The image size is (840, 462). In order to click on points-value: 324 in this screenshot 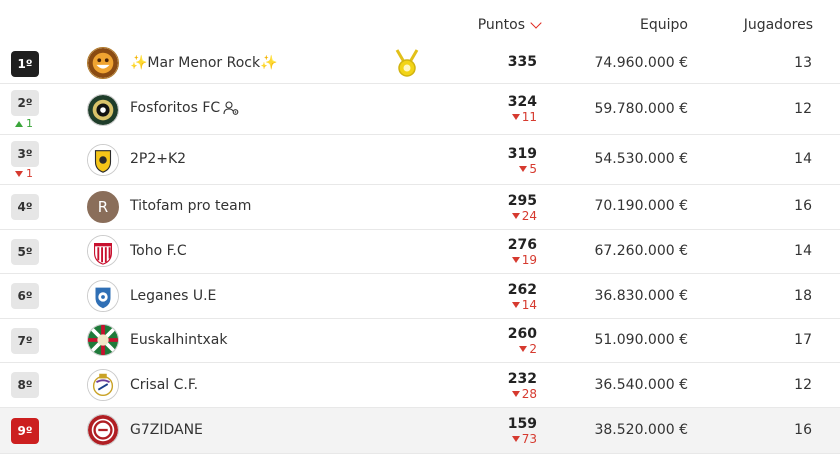, I will do `click(522, 102)`.